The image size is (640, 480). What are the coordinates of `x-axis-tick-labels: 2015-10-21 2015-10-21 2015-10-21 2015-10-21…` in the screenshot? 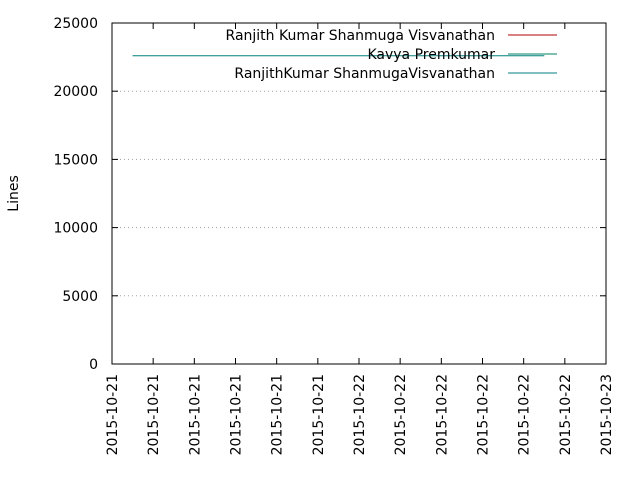 It's located at (360, 414).